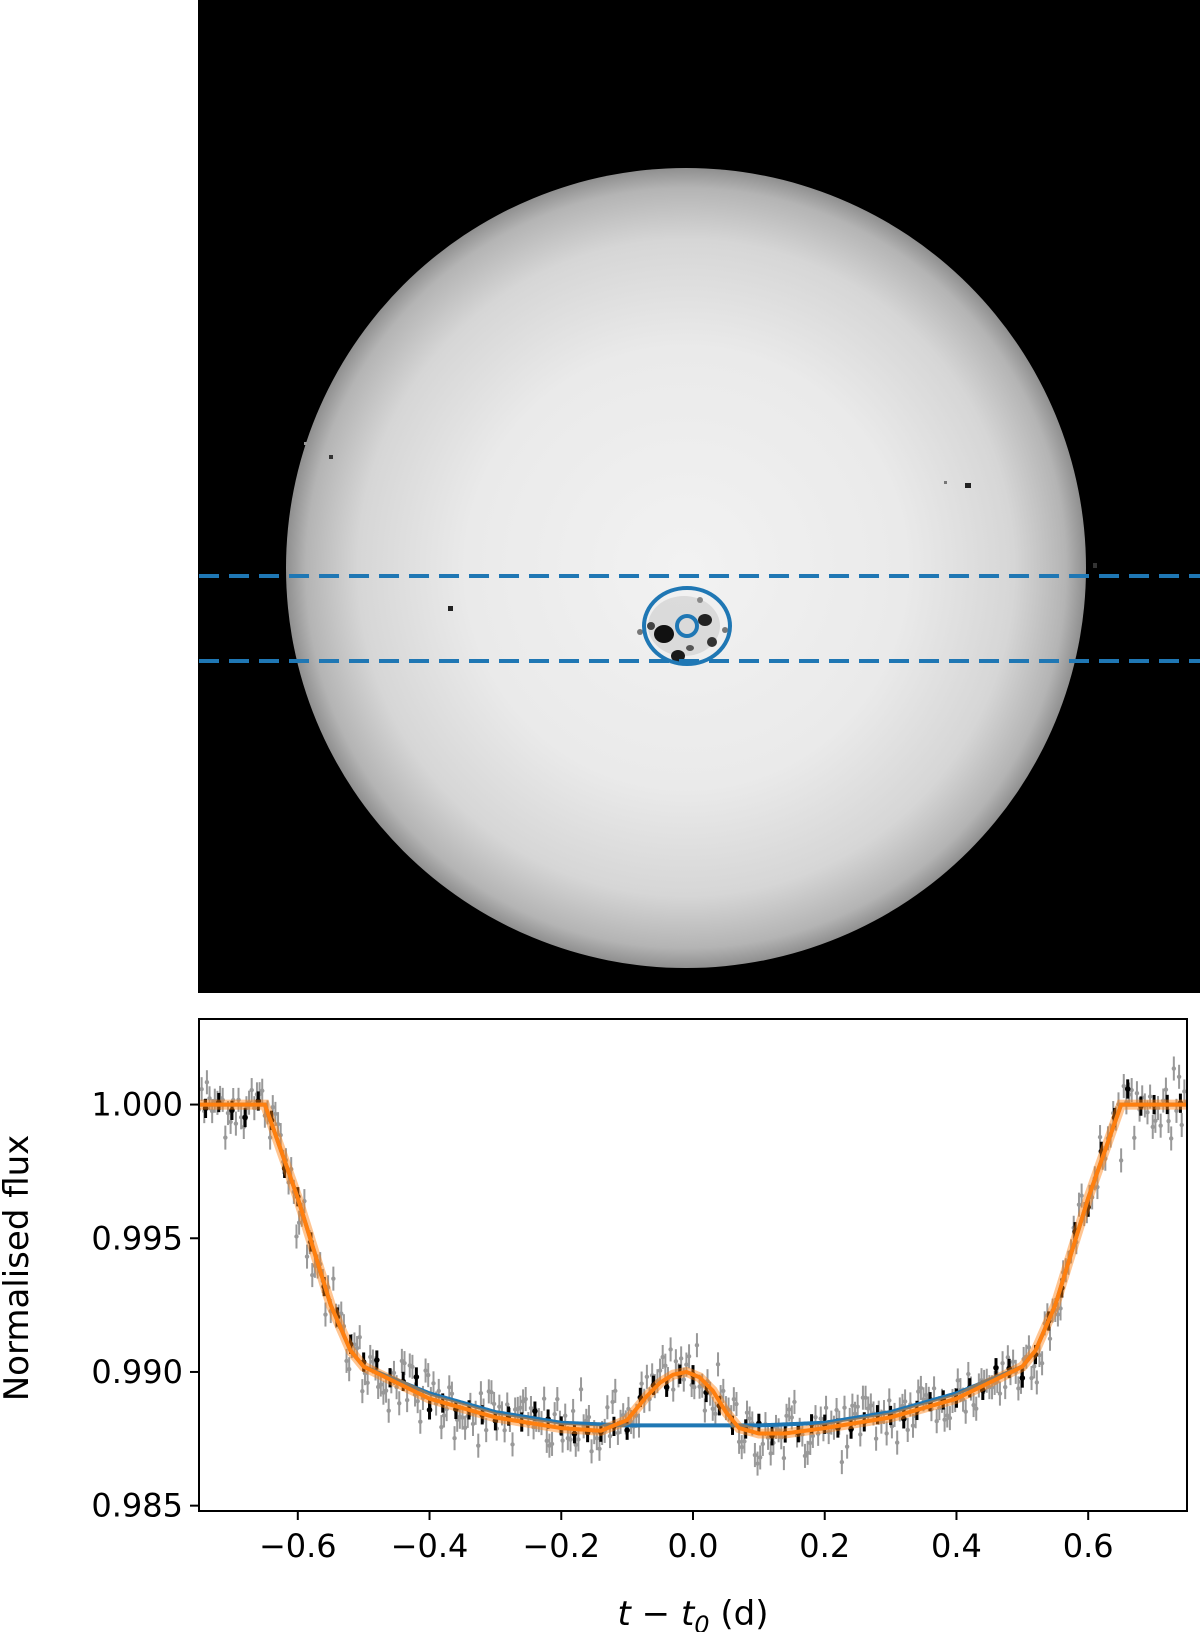 Image resolution: width=1200 pixels, height=1632 pixels. I want to click on x-tick-label: 0.6, so click(1088, 1546).